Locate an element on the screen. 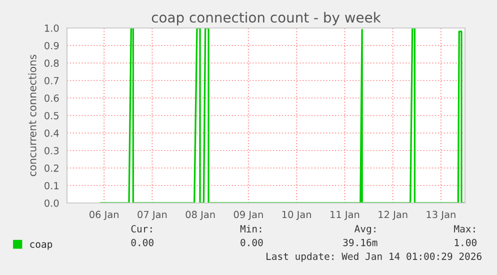 Image resolution: width=497 pixels, height=275 pixels. y-tick-label: 0.4 is located at coordinates (51, 133).